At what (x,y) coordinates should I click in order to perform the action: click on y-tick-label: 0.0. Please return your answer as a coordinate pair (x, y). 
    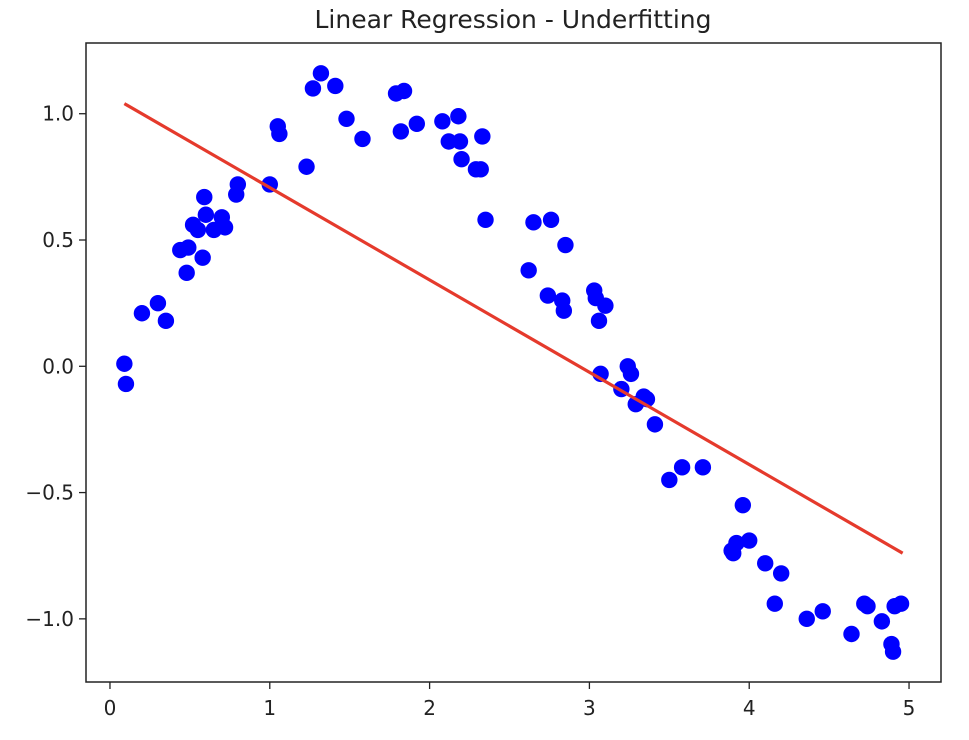
    Looking at the image, I should click on (58, 366).